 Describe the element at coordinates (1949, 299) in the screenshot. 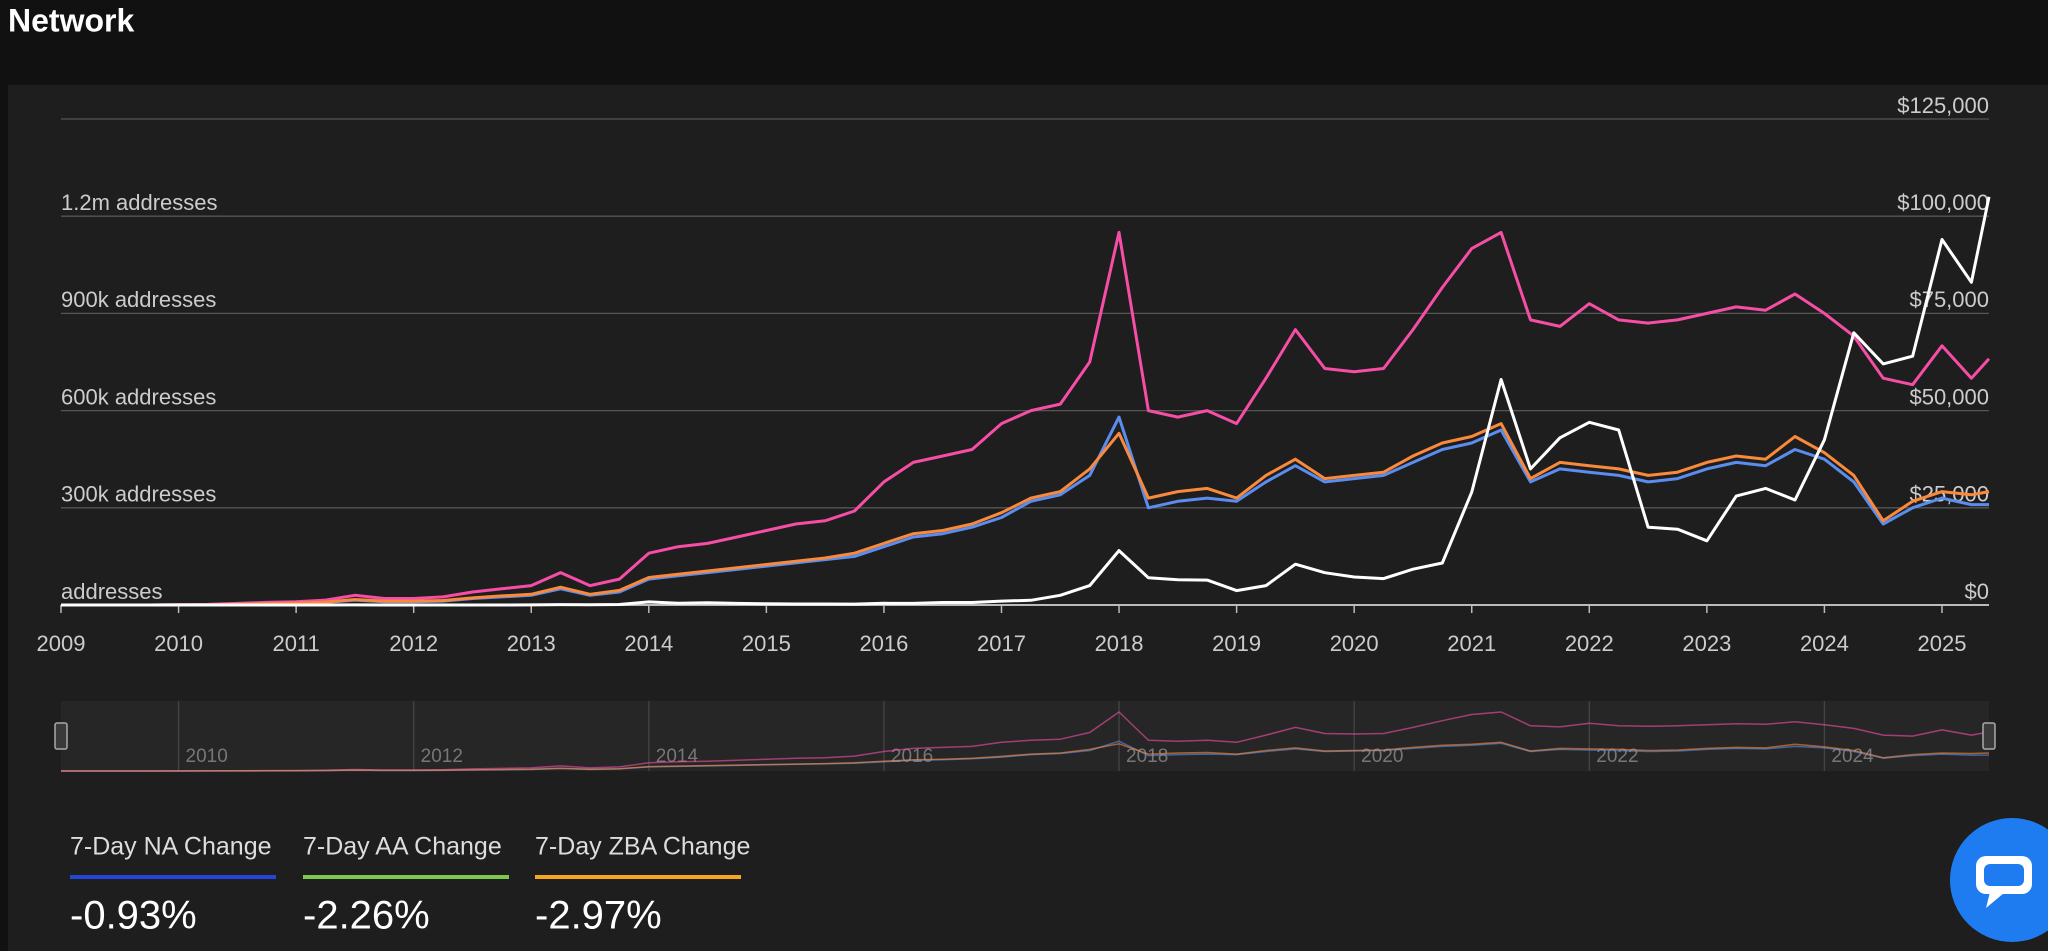

I see `y2-tick-label: $75,000` at that location.